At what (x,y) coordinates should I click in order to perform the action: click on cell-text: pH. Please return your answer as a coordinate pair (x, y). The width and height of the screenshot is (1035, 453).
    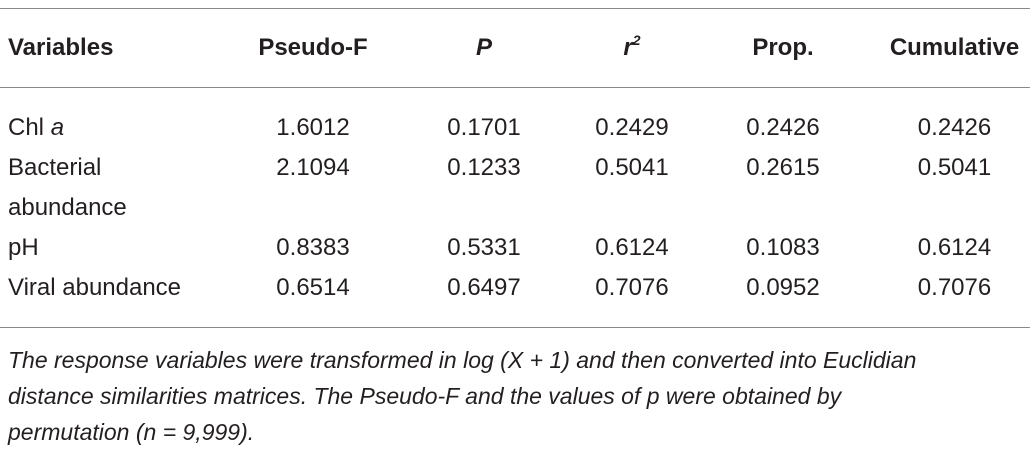
    Looking at the image, I should click on (23, 247).